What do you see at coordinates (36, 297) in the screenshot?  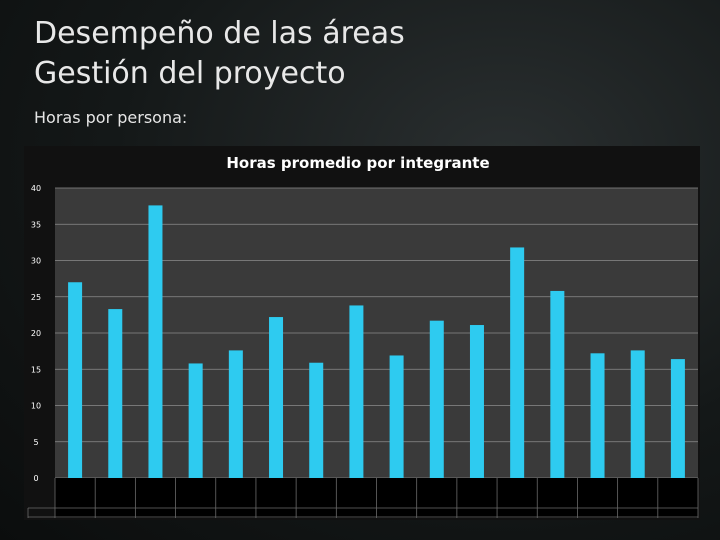 I see `y-tick-label: 25` at bounding box center [36, 297].